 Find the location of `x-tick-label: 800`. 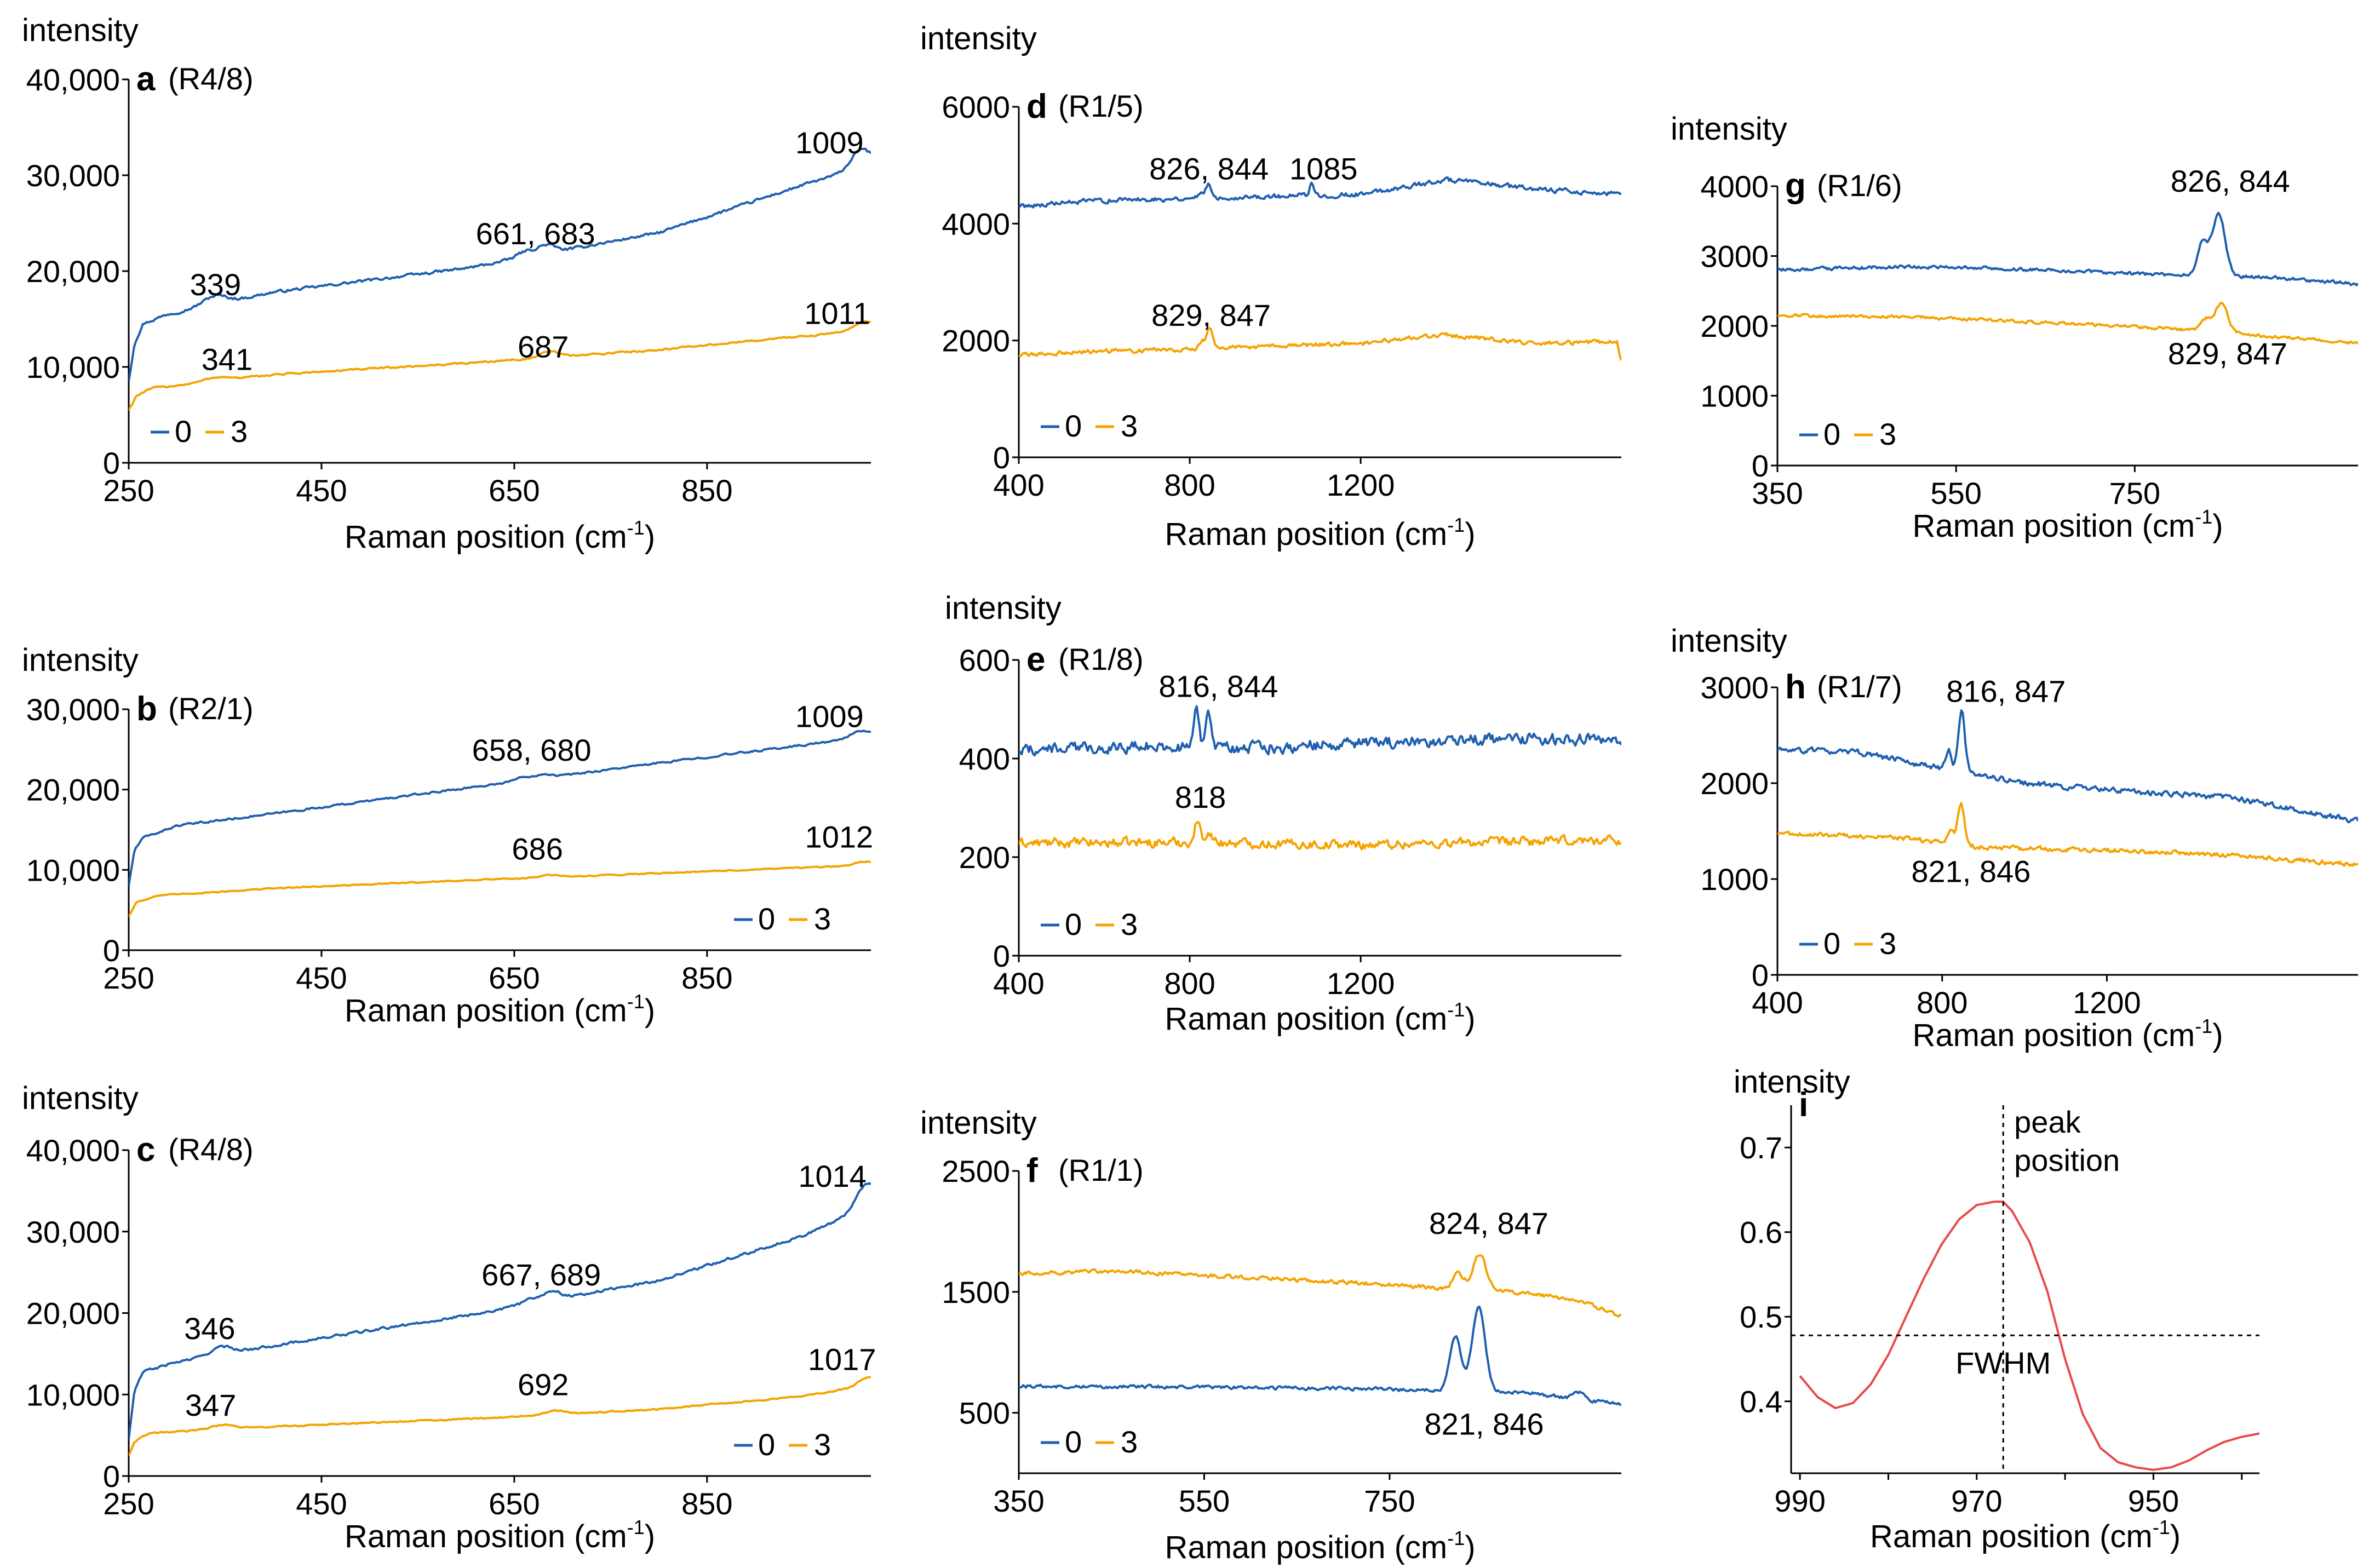

x-tick-label: 800 is located at coordinates (1190, 485).